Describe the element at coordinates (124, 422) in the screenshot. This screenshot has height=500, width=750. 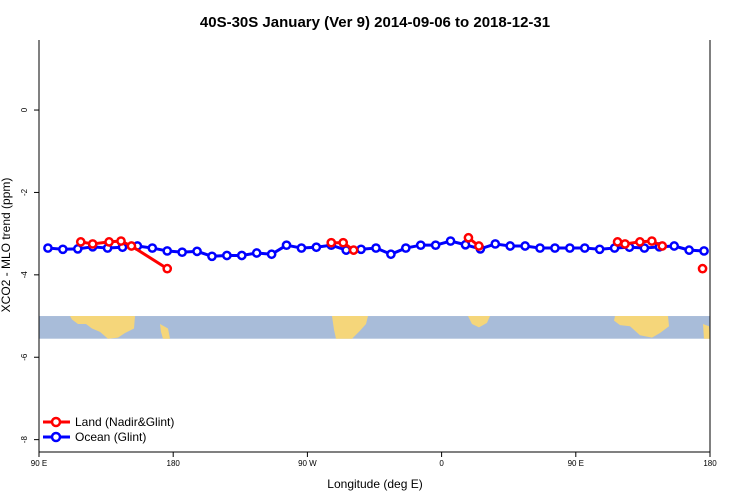
I see `legend-land-label: Land (Nadir&Glint)` at that location.